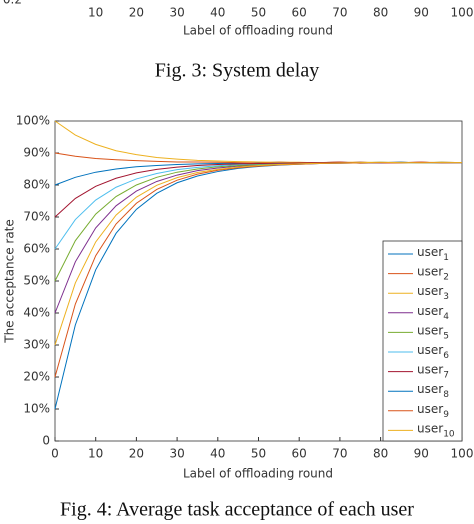 The image size is (474, 524). I want to click on y-tick-label: 70%, so click(36, 217).